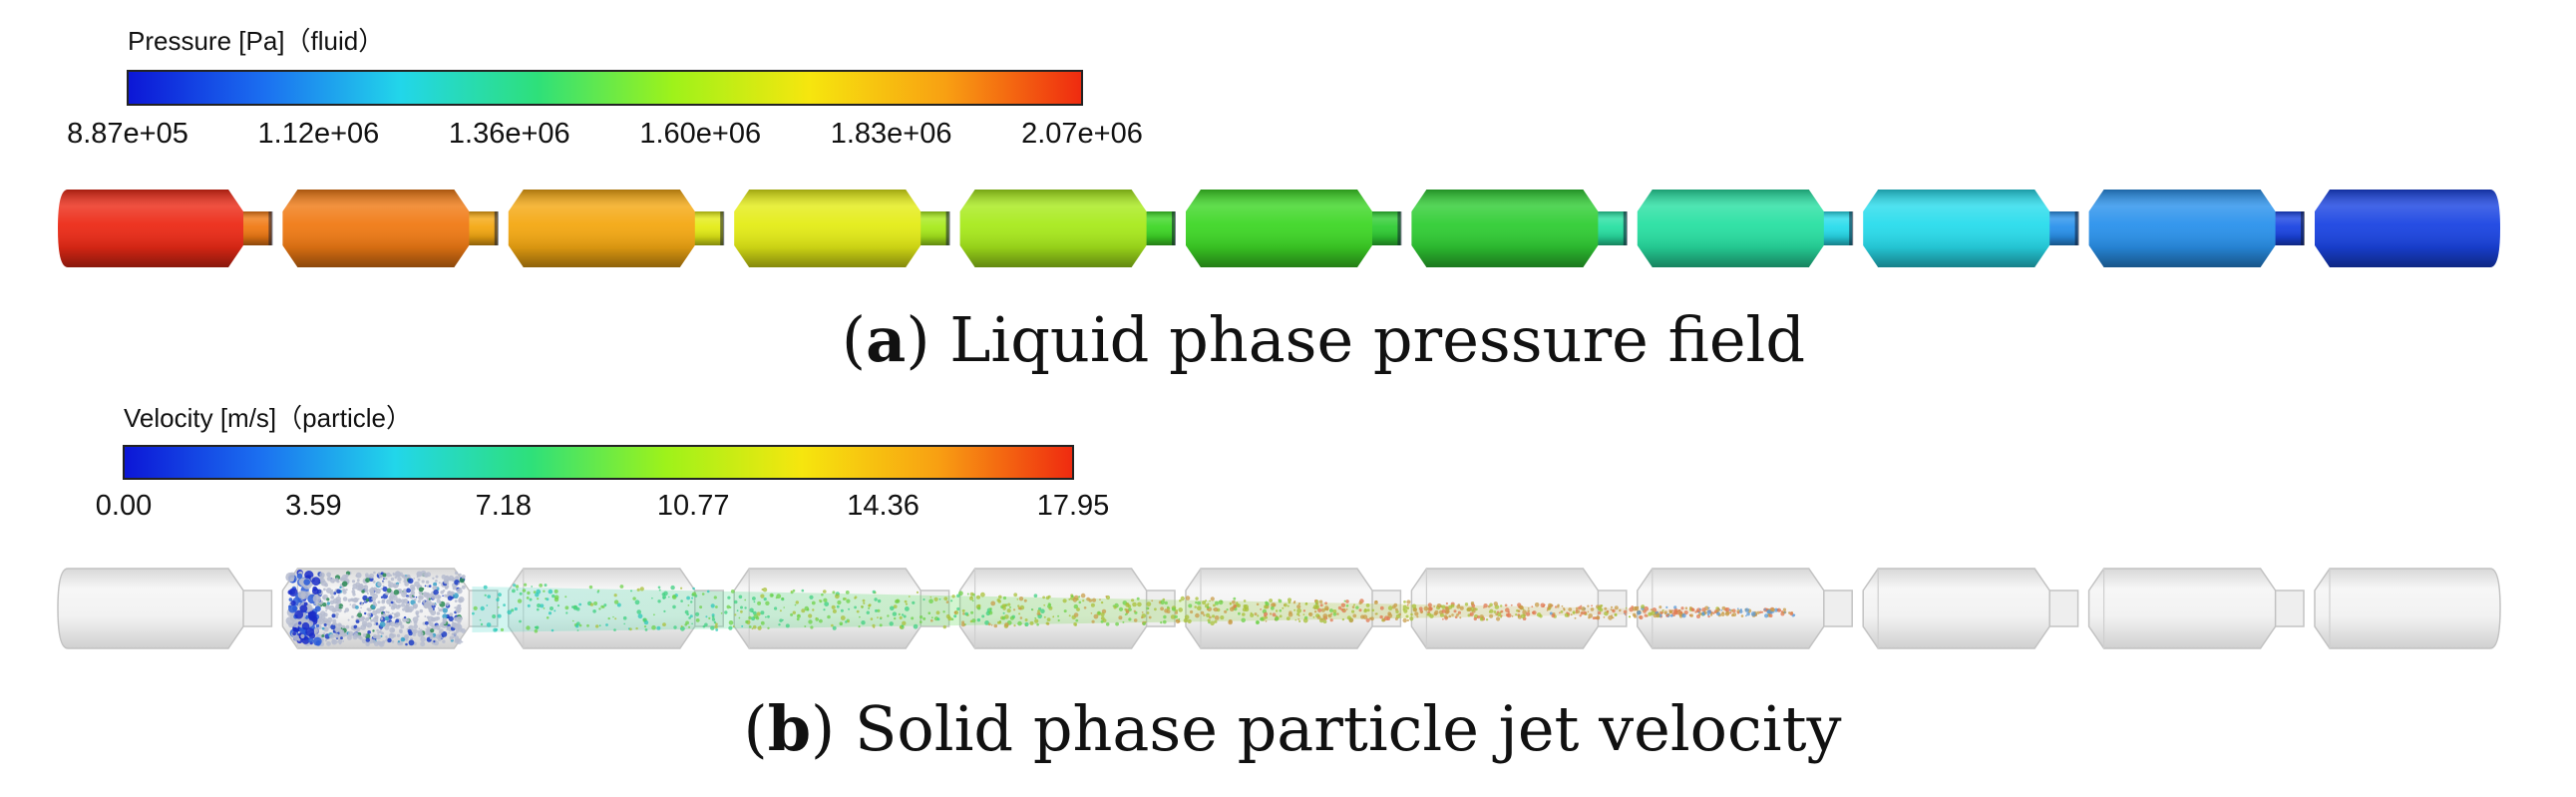 This screenshot has width=2576, height=797. I want to click on particle-jet-envelope, so click(1133, 609).